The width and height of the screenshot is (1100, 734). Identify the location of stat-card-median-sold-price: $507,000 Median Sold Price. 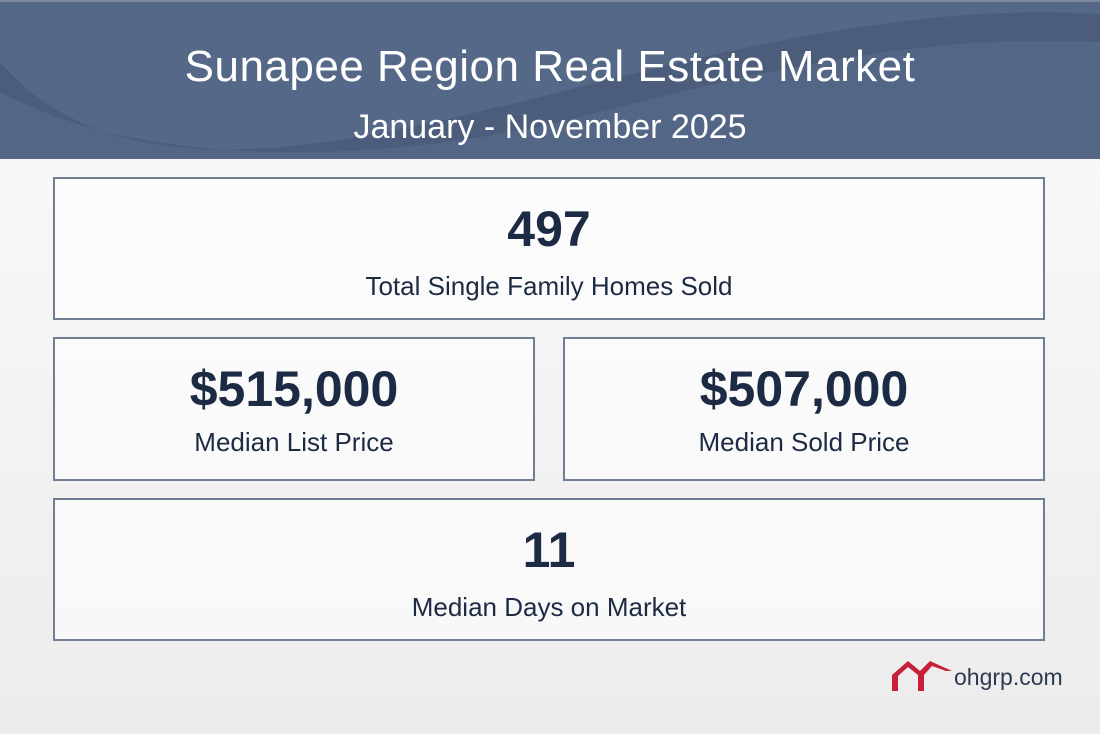
(804, 409).